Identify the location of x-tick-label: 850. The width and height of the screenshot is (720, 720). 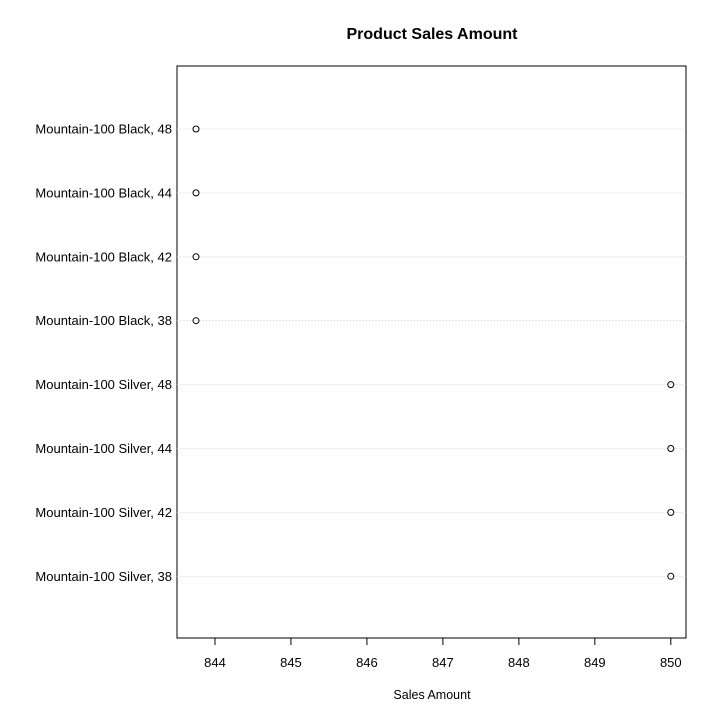
(671, 662).